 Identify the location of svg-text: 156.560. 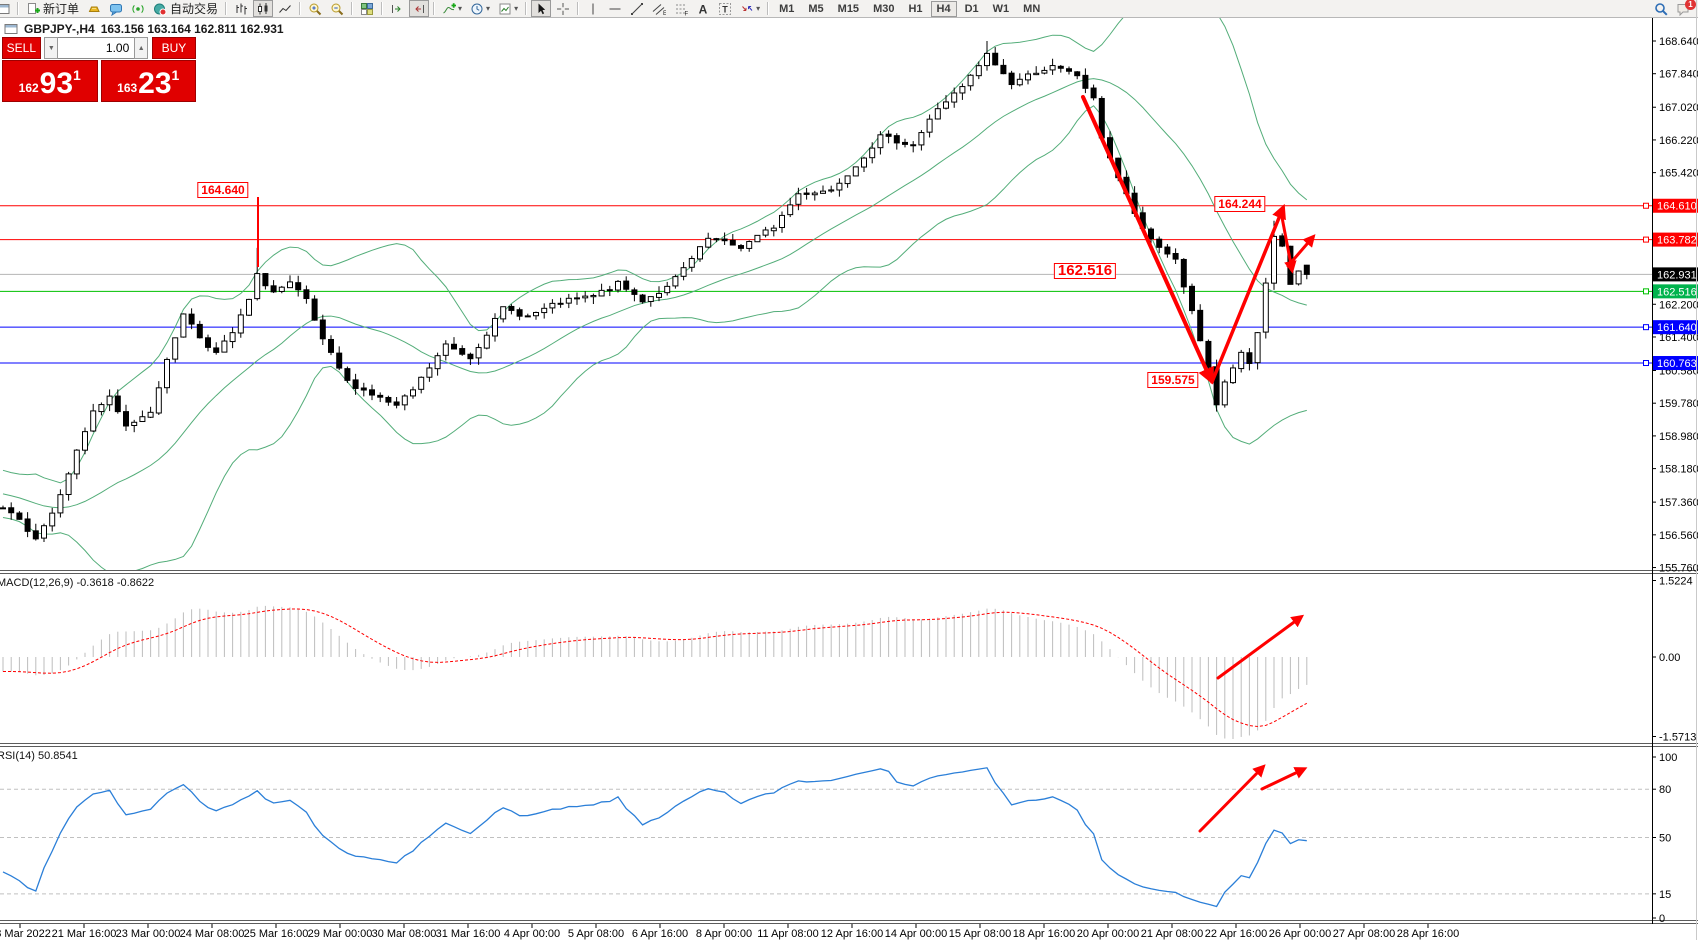
(1678, 536).